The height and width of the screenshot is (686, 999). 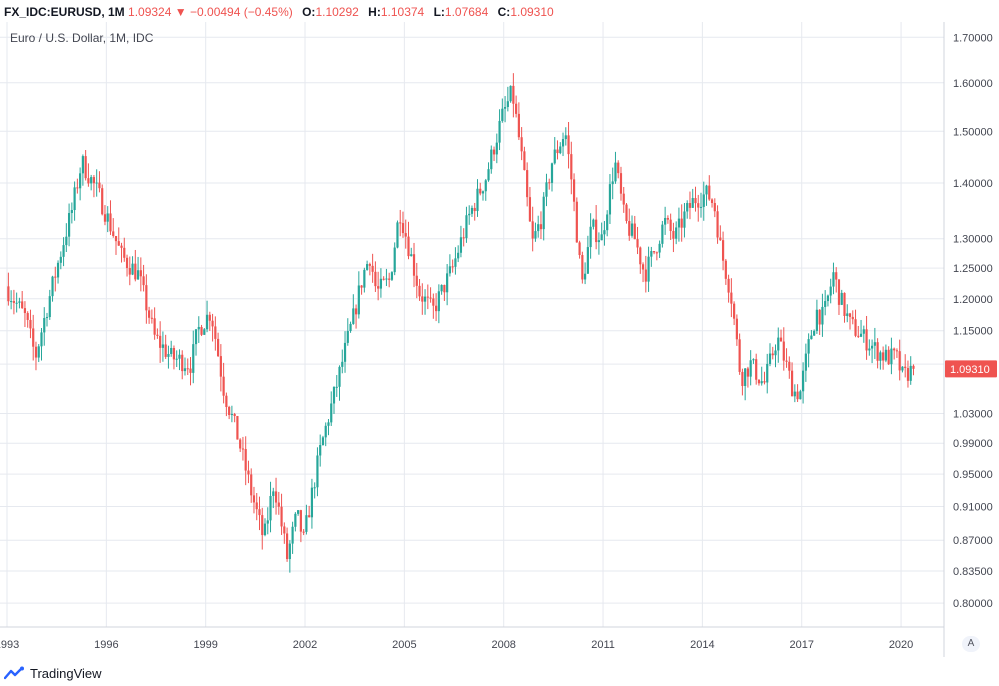 What do you see at coordinates (53, 673) in the screenshot?
I see `footer: TradingView` at bounding box center [53, 673].